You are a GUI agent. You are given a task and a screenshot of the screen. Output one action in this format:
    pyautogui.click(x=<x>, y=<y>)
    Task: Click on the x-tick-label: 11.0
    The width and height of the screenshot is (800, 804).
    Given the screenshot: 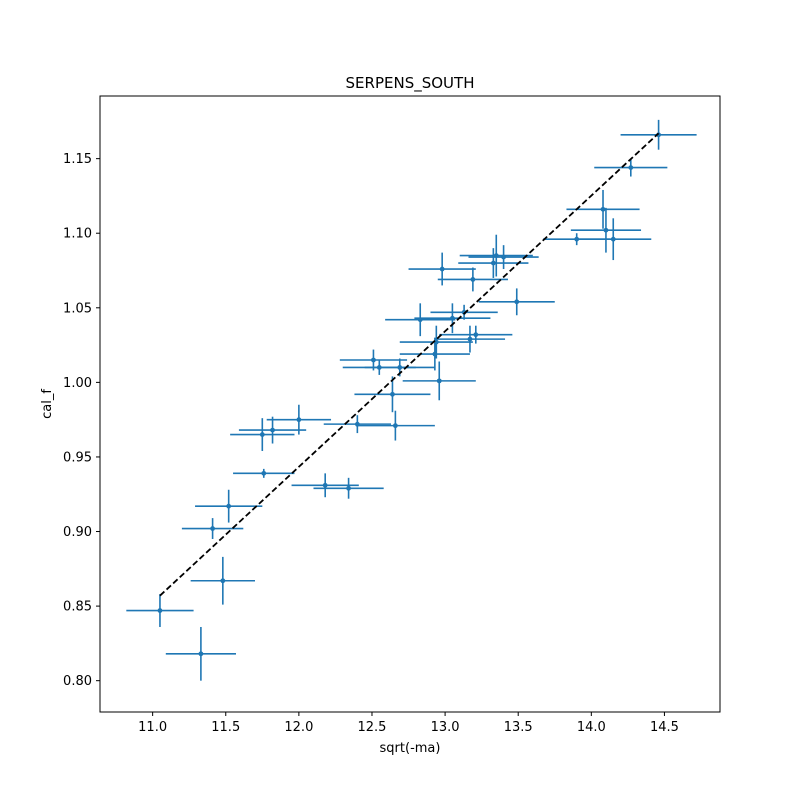 What is the action you would take?
    pyautogui.click(x=152, y=727)
    